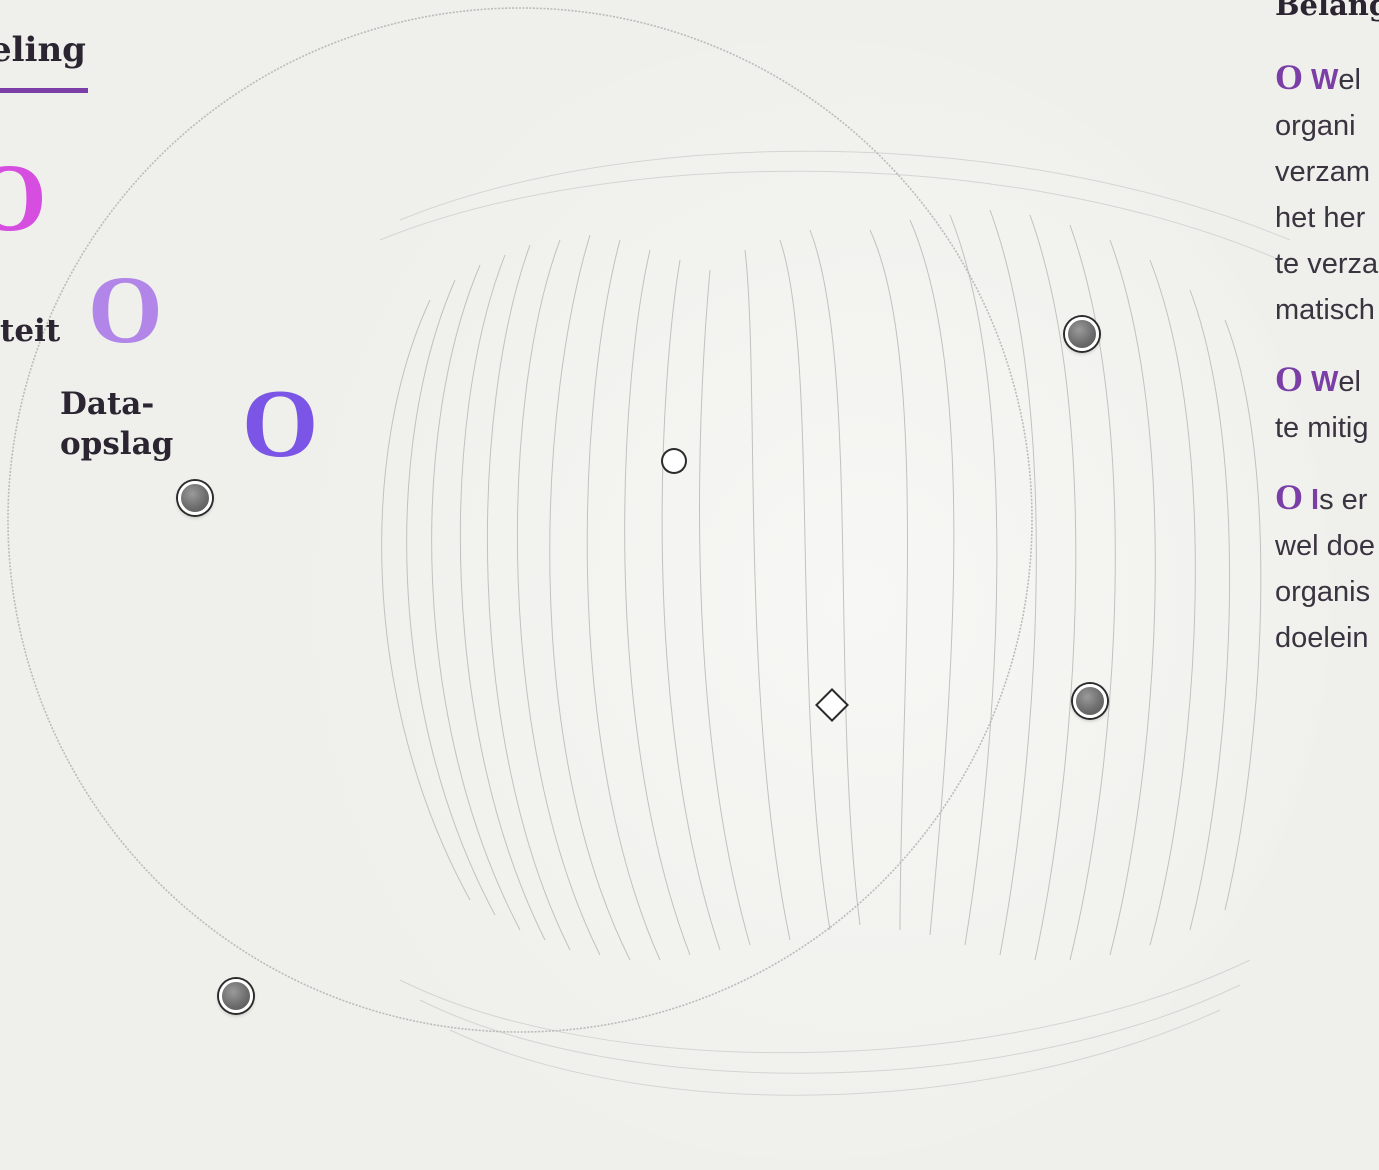 This screenshot has height=1170, width=1379. What do you see at coordinates (1323, 172) in the screenshot?
I see `question-line: verzam` at bounding box center [1323, 172].